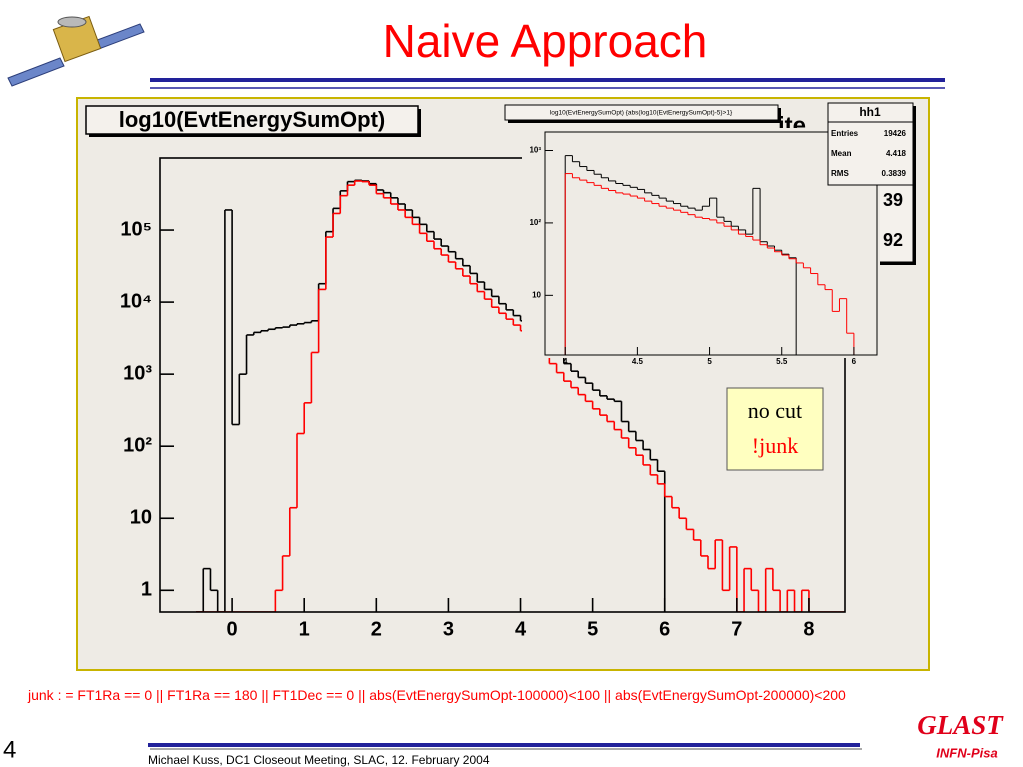 The image size is (1023, 767). I want to click on logo: GLAST, so click(960, 725).